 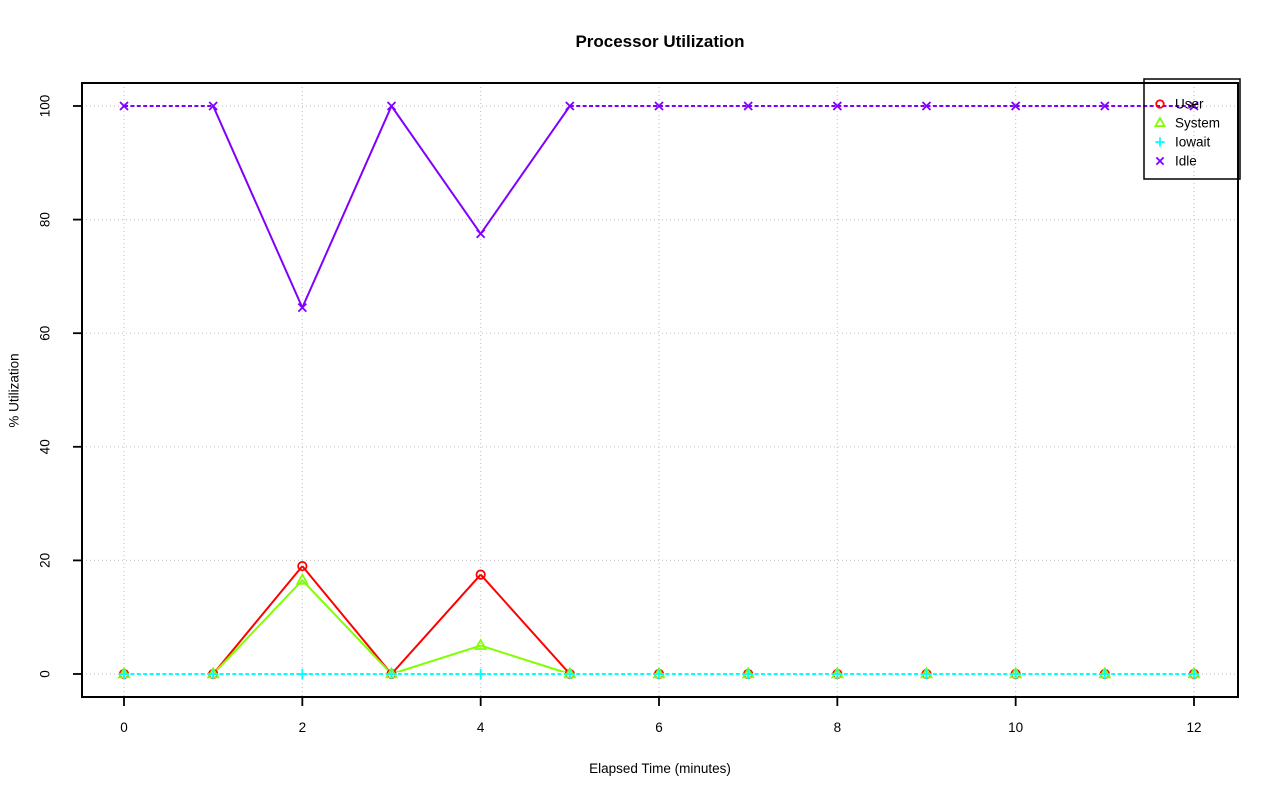 What do you see at coordinates (659, 727) in the screenshot?
I see `svg-text: 6` at bounding box center [659, 727].